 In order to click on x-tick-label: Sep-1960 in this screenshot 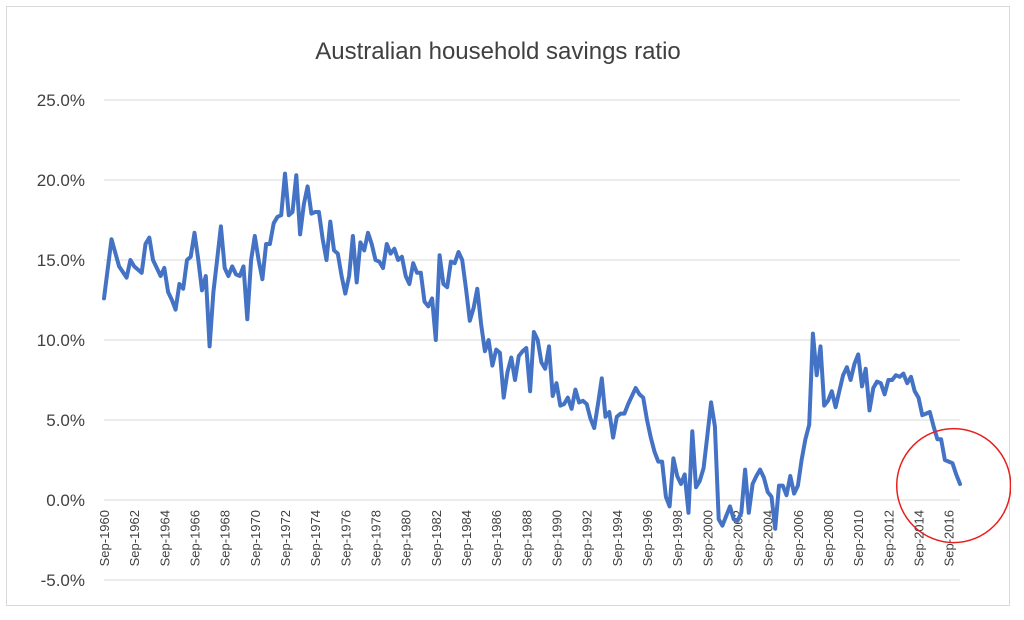, I will do `click(104, 538)`.